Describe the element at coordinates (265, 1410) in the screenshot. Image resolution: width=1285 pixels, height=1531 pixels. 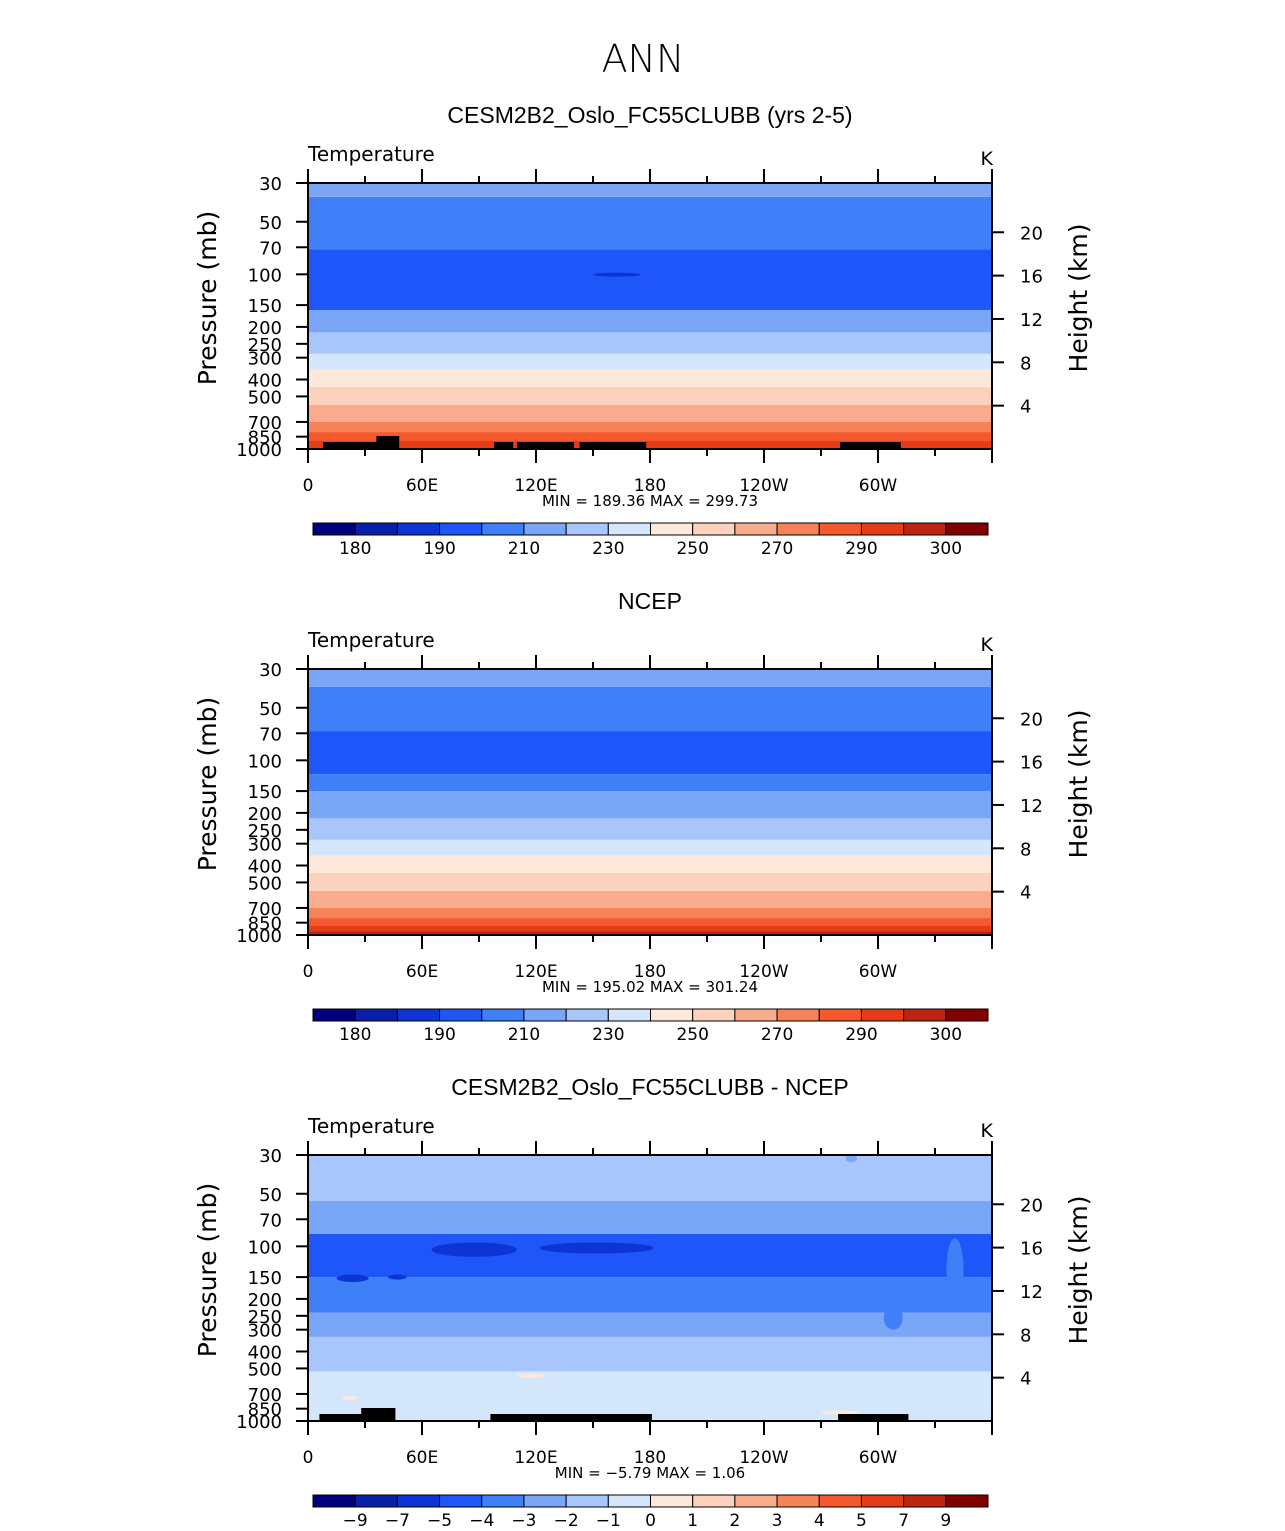
I see `pressure-tick-label: 850` at that location.